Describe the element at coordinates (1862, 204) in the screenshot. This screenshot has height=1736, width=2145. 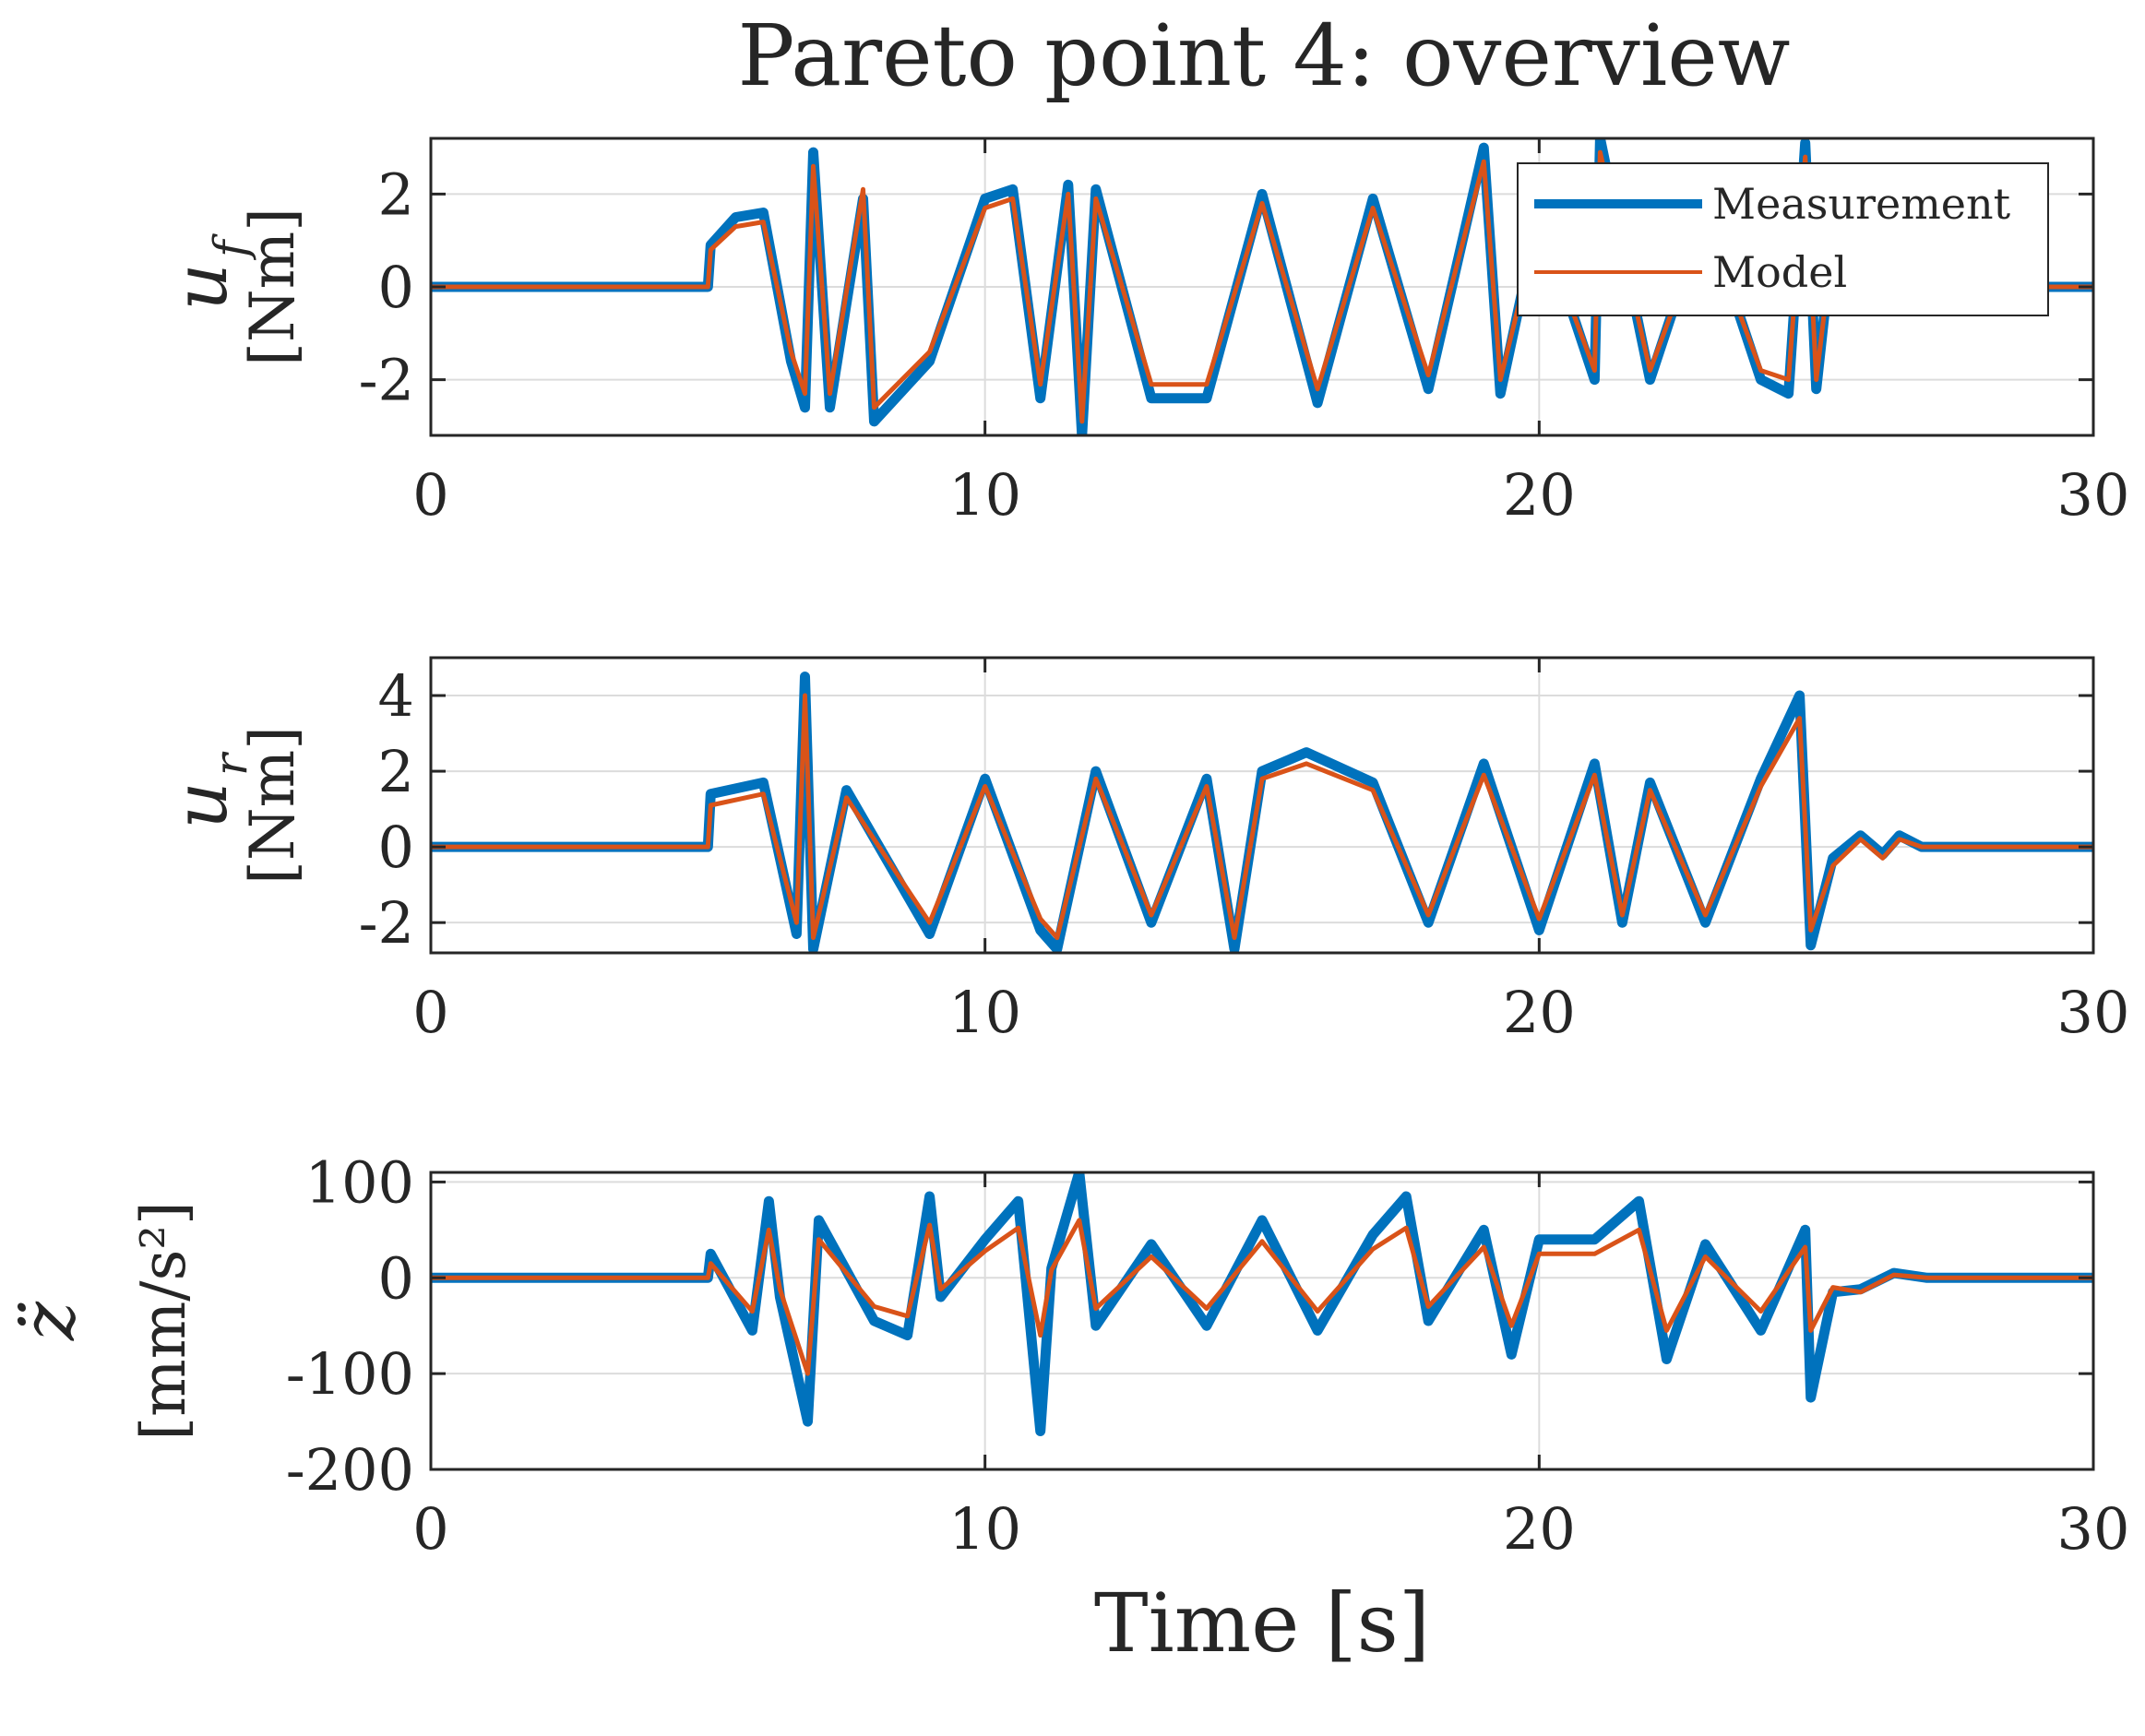
I see `legend-label-measurement: Measurement` at that location.